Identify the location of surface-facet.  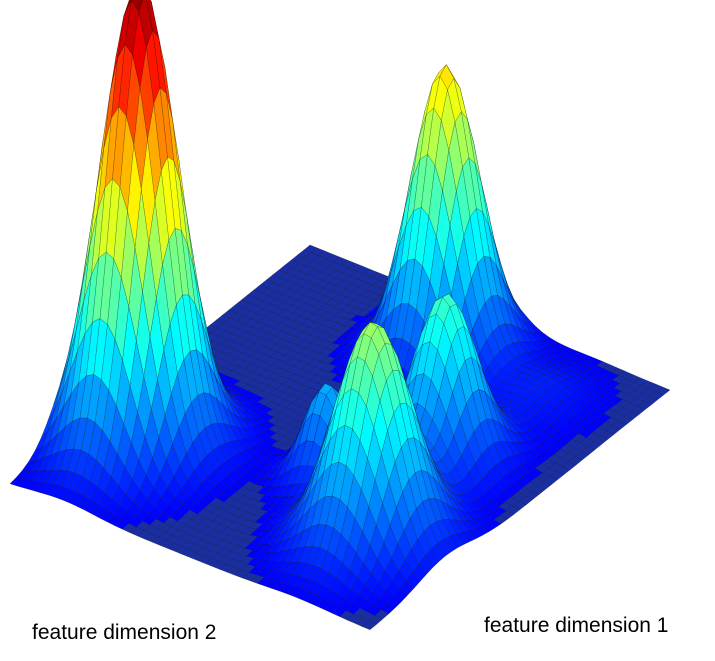
(369, 626).